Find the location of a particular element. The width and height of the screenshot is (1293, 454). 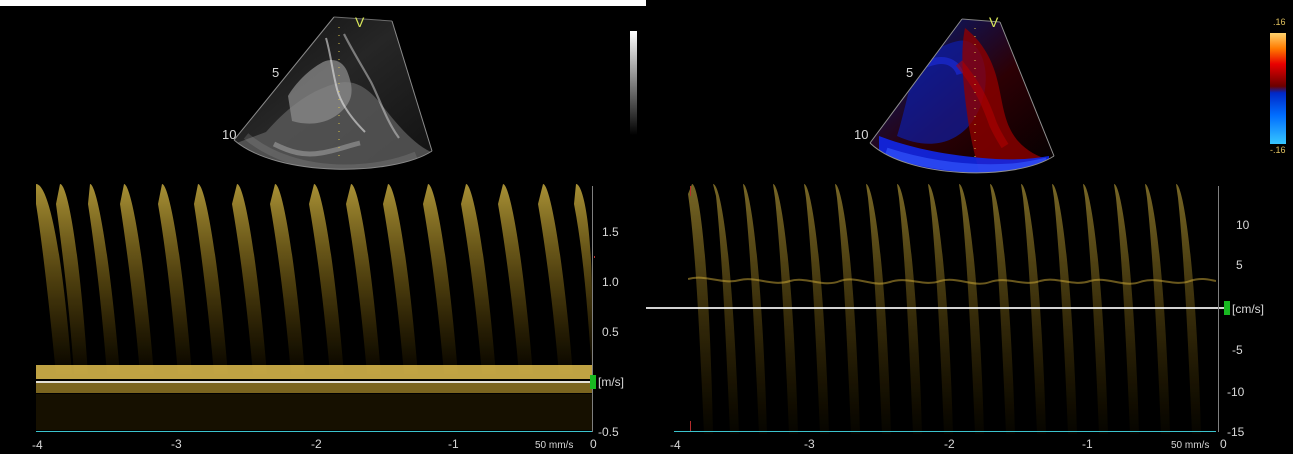

velocity-label-5: 5 is located at coordinates (1239, 265).